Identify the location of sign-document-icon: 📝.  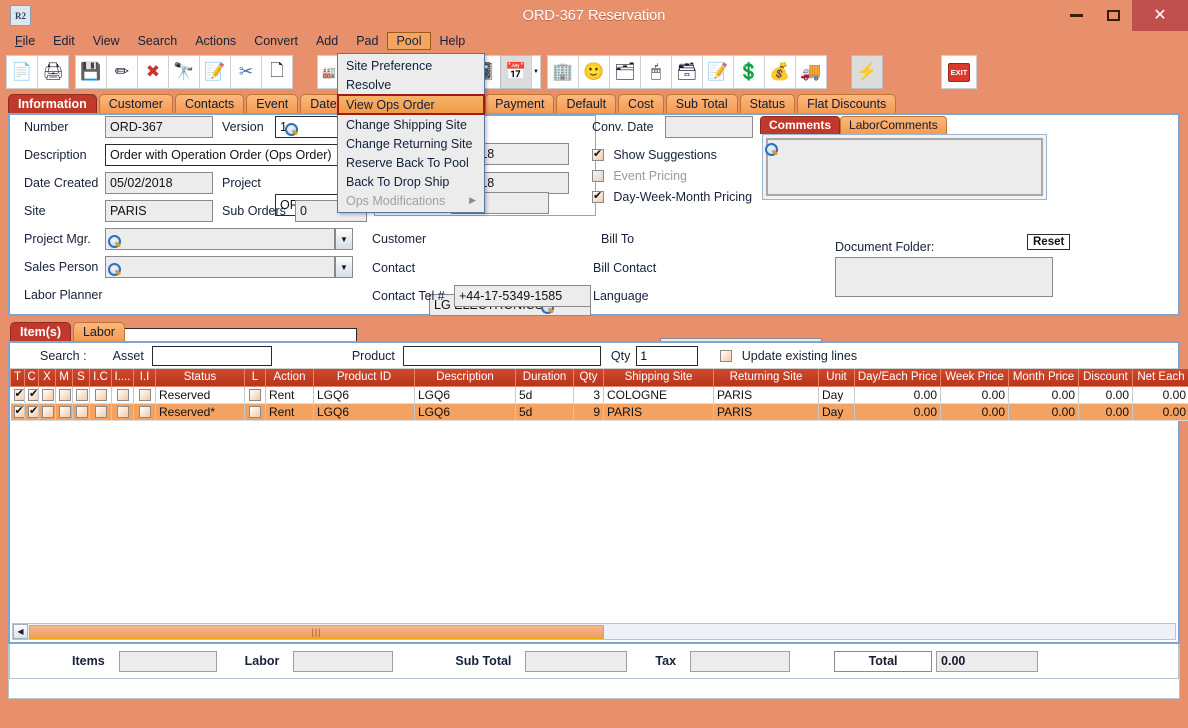
(215, 72).